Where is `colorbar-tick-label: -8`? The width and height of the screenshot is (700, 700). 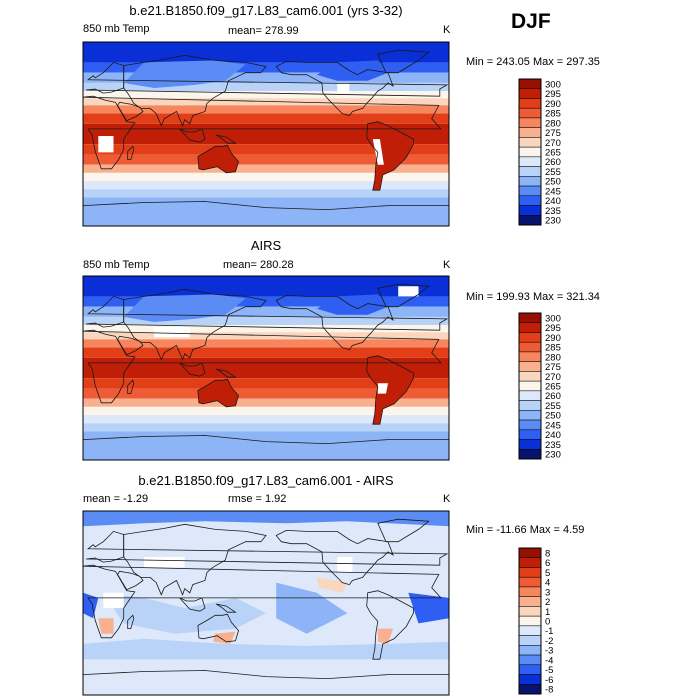 colorbar-tick-label: -8 is located at coordinates (549, 690).